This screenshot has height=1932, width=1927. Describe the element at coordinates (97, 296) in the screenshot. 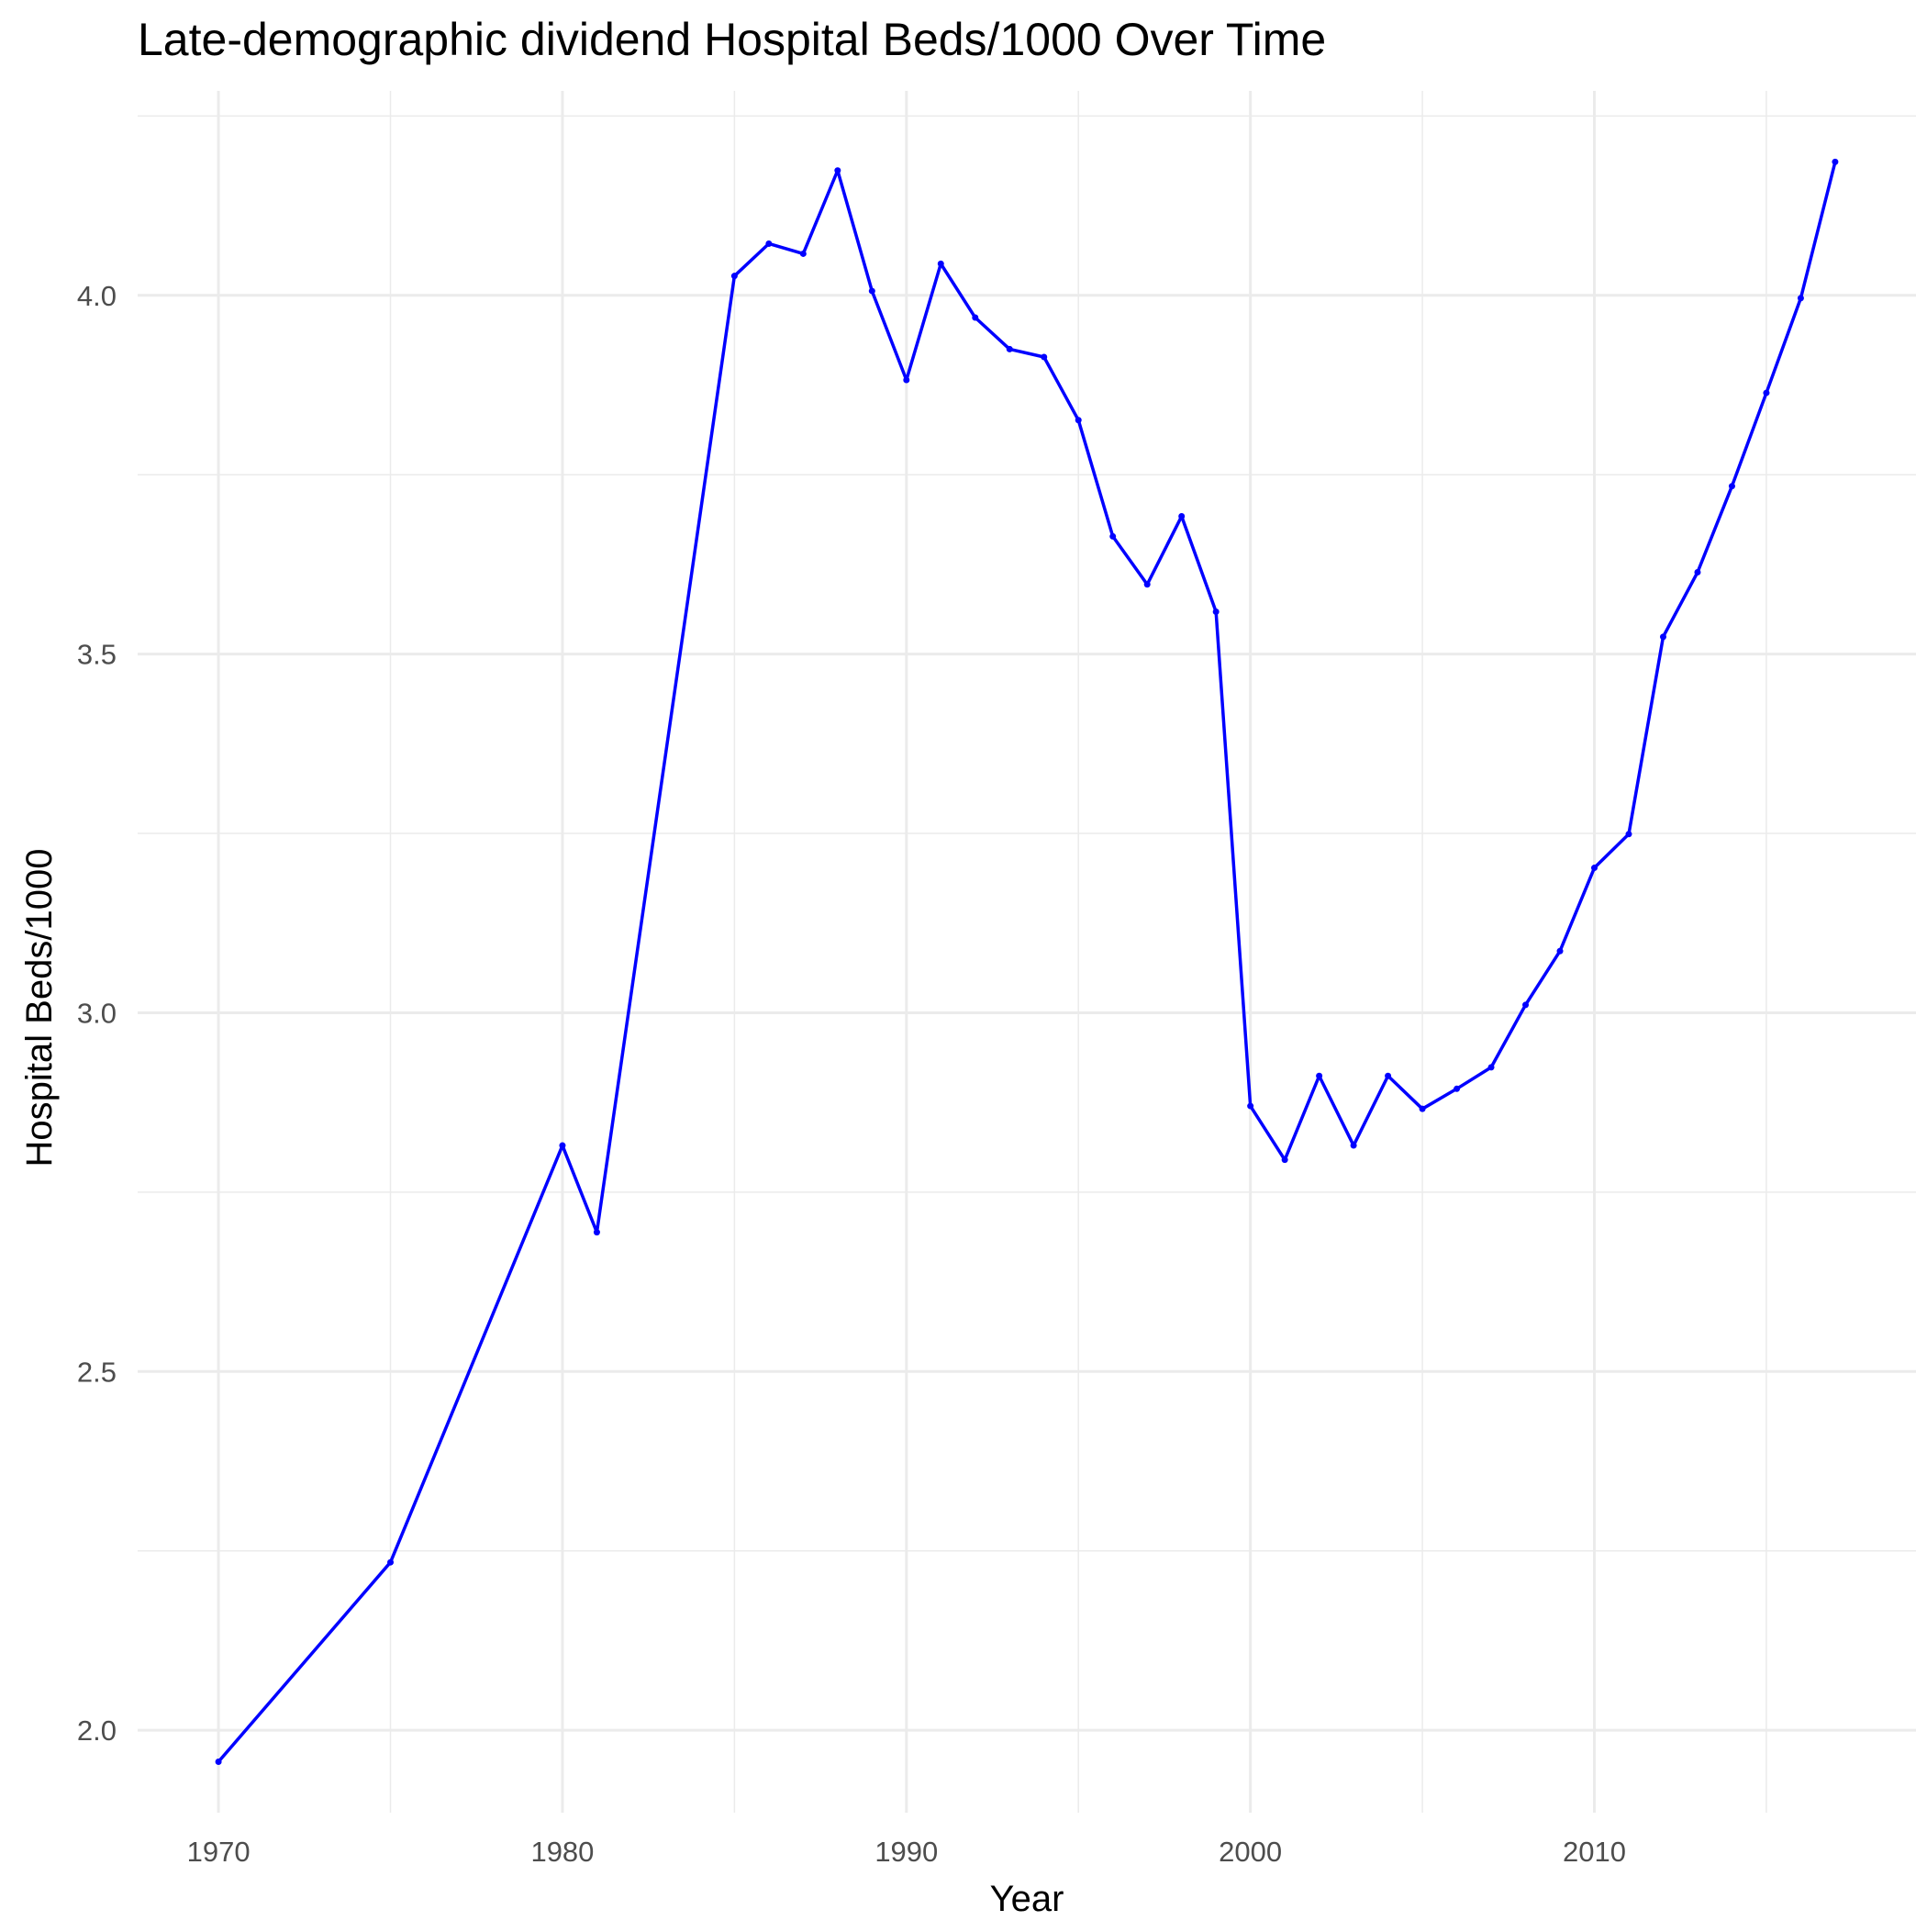

I see `y-tick-label: 4.0` at that location.